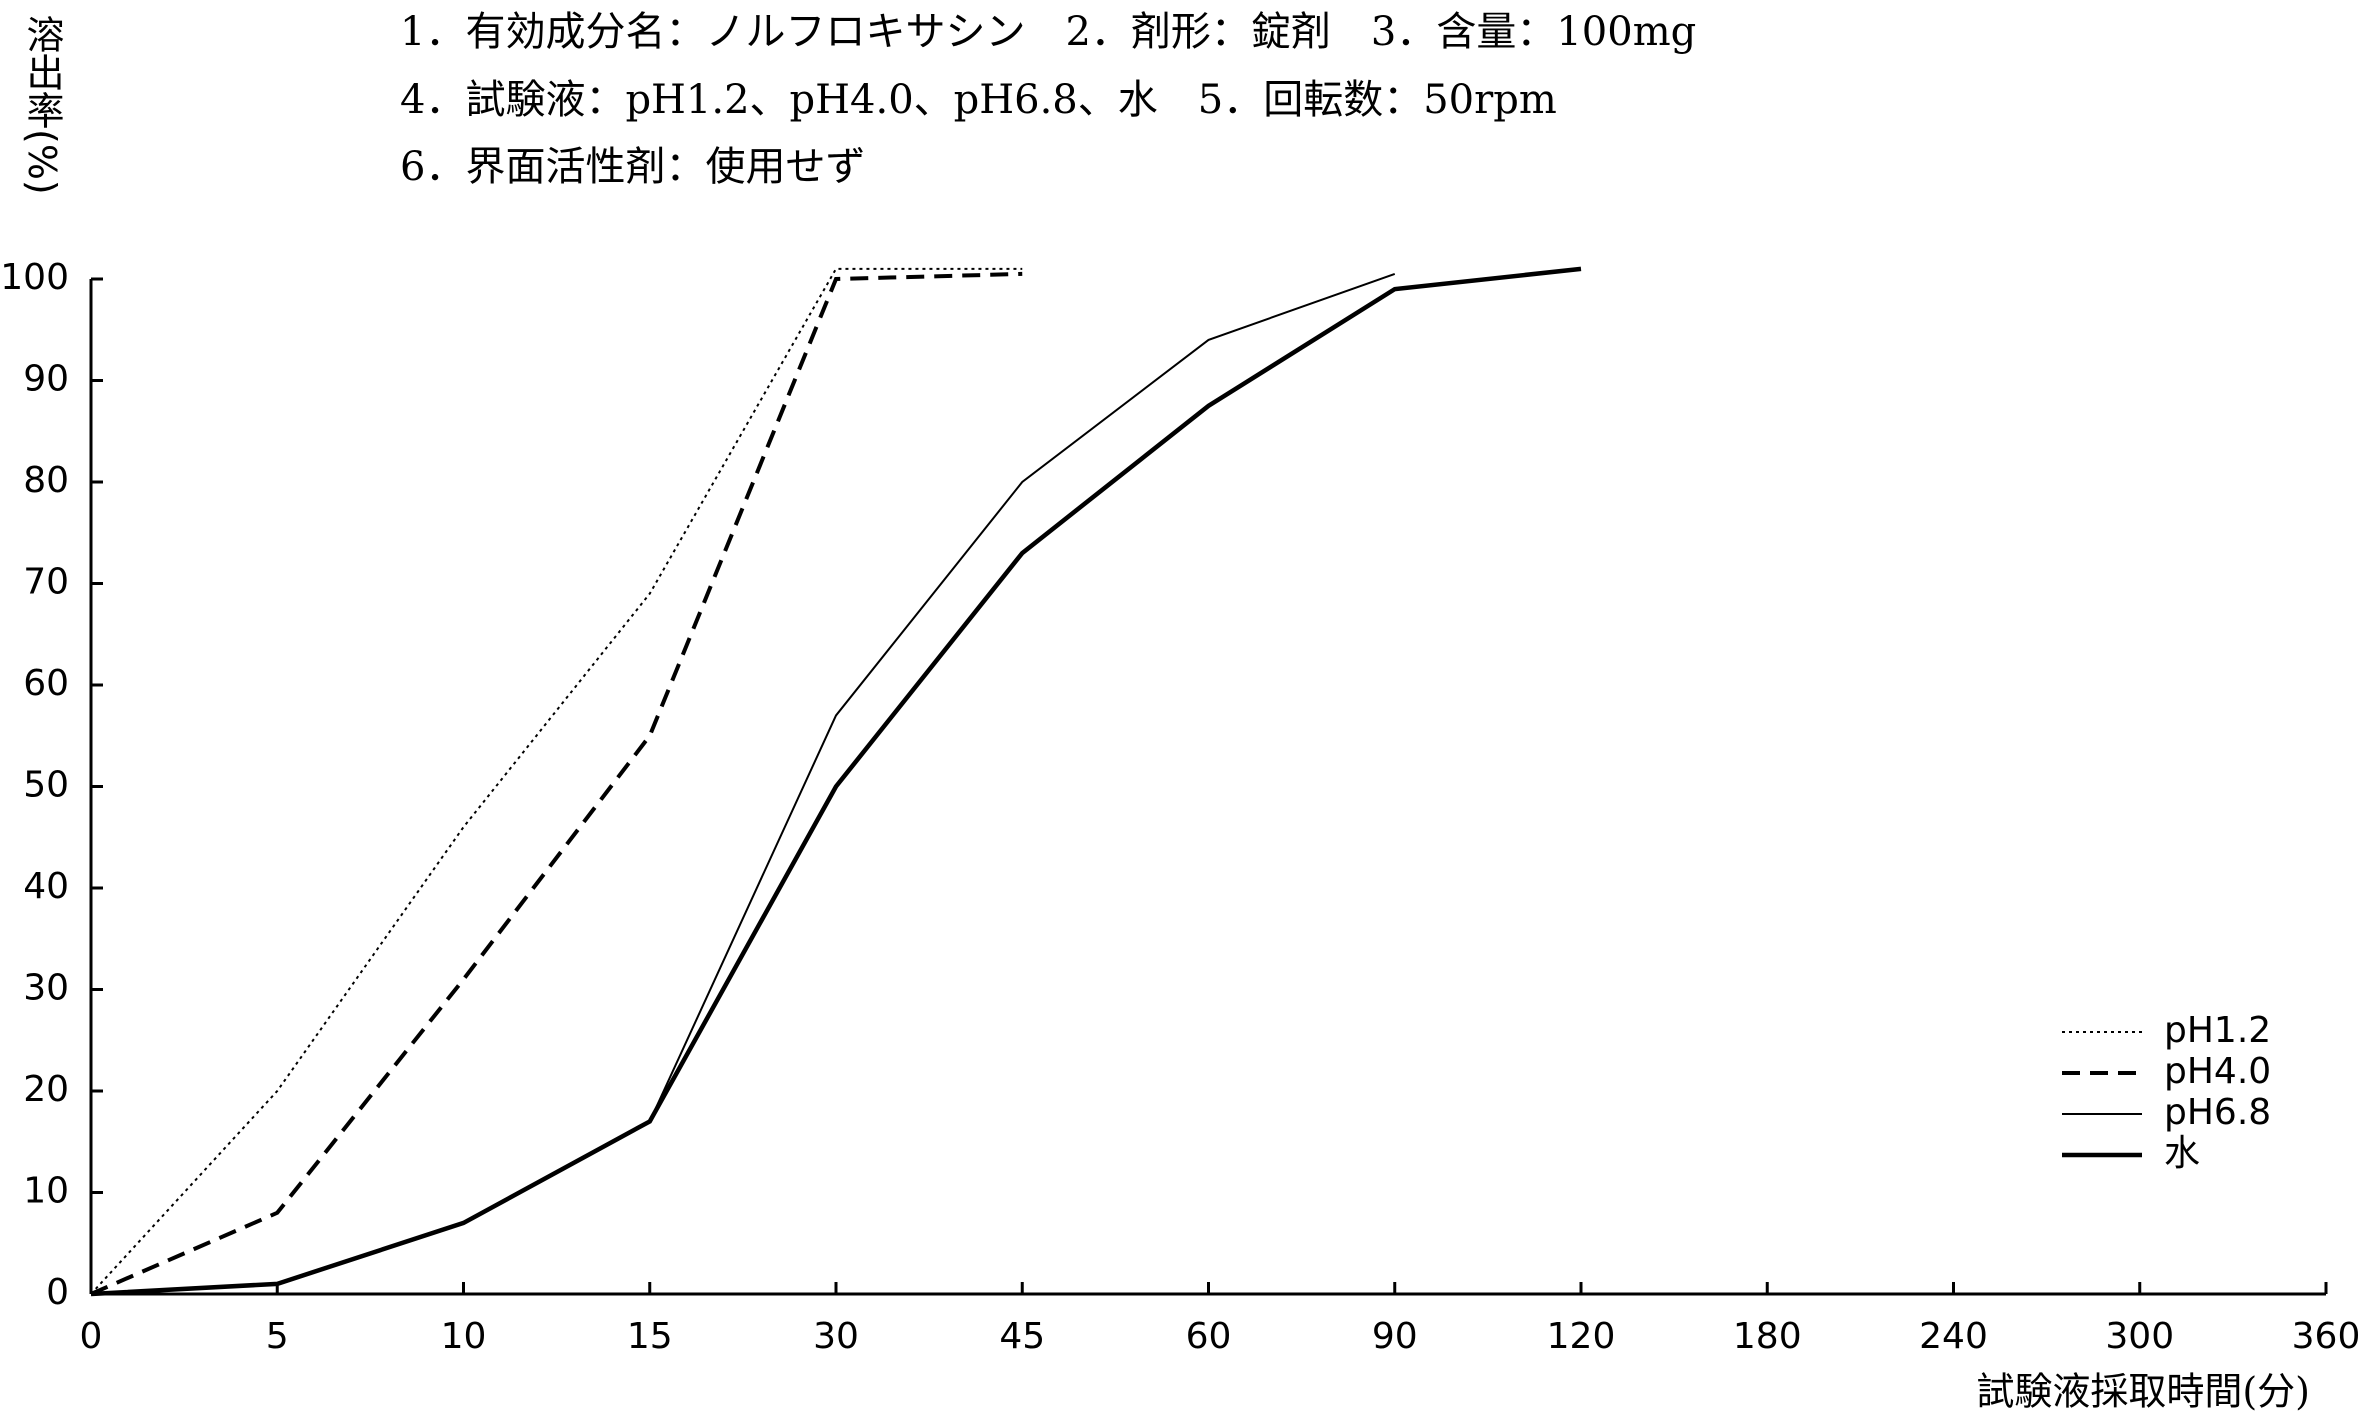 This screenshot has height=1417, width=2362. I want to click on y-tick-label: 0, so click(57, 1292).